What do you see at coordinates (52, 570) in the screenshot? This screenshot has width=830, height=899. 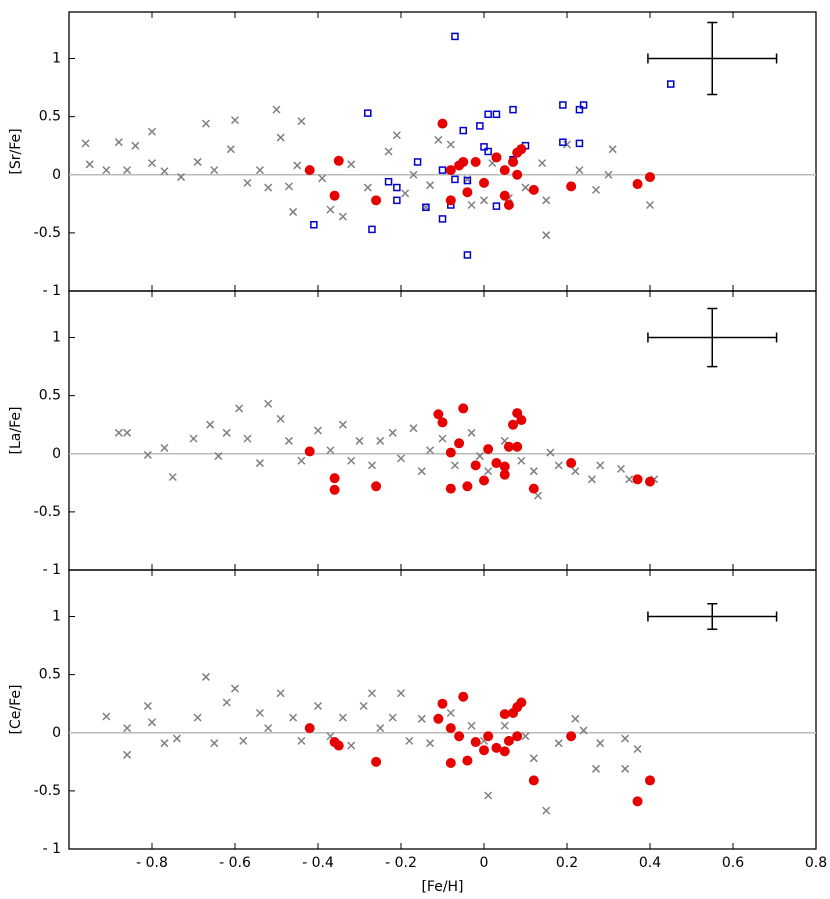 I see `y-tick-label: - 1` at bounding box center [52, 570].